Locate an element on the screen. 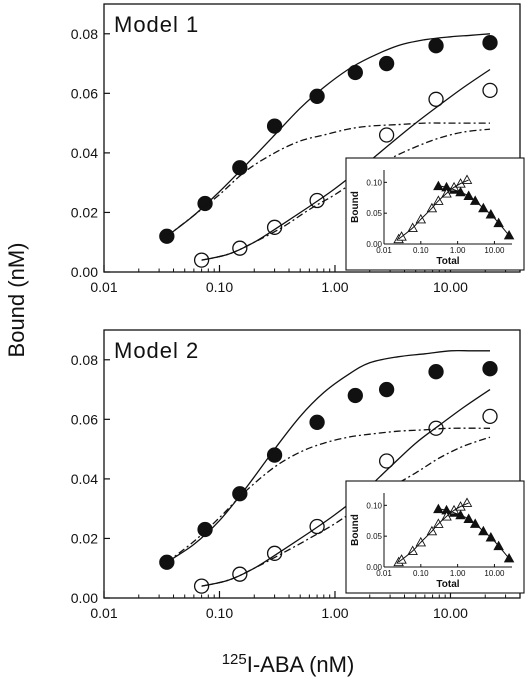  model-label: Model 2 is located at coordinates (156, 350).